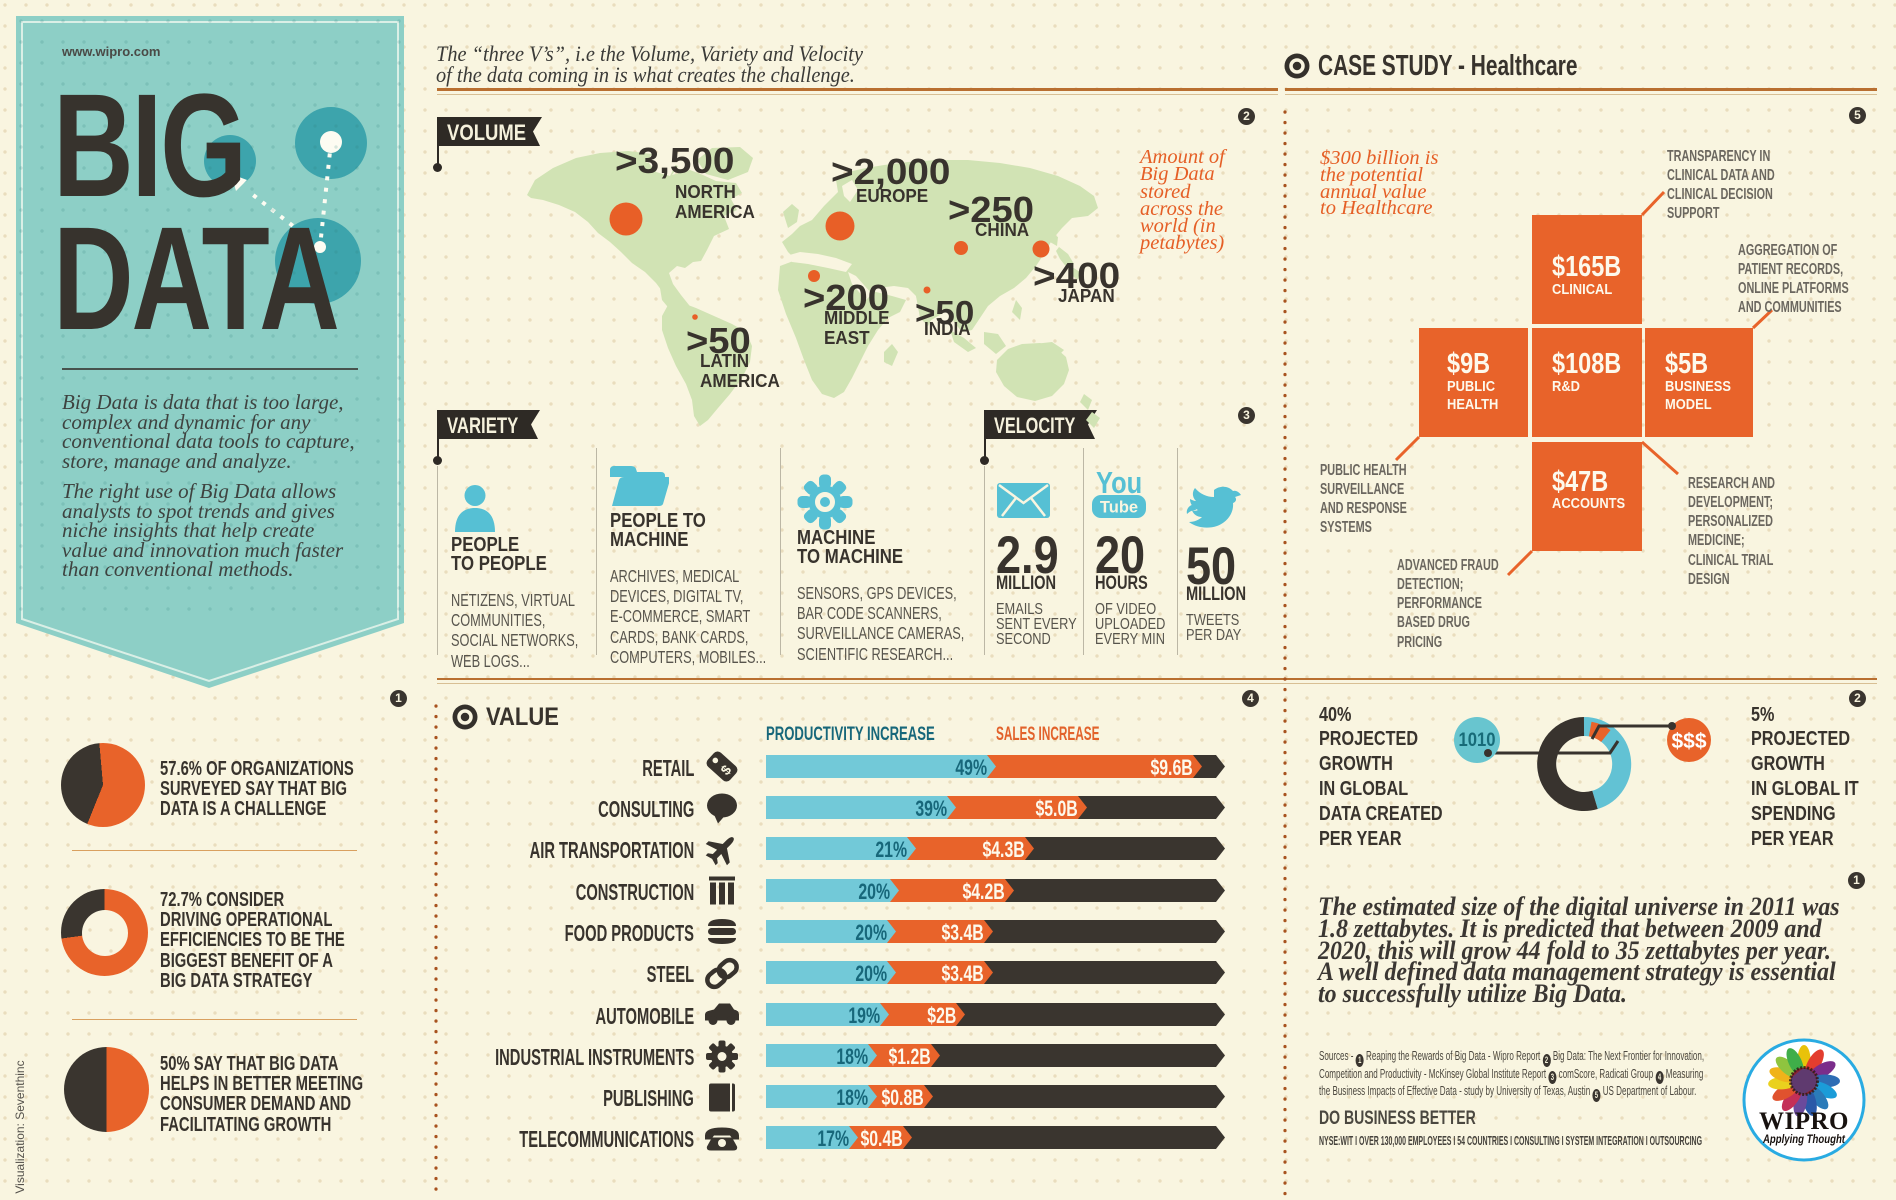 Image resolution: width=1896 pixels, height=1200 pixels. I want to click on svg-text: Applying Thought, so click(1804, 1139).